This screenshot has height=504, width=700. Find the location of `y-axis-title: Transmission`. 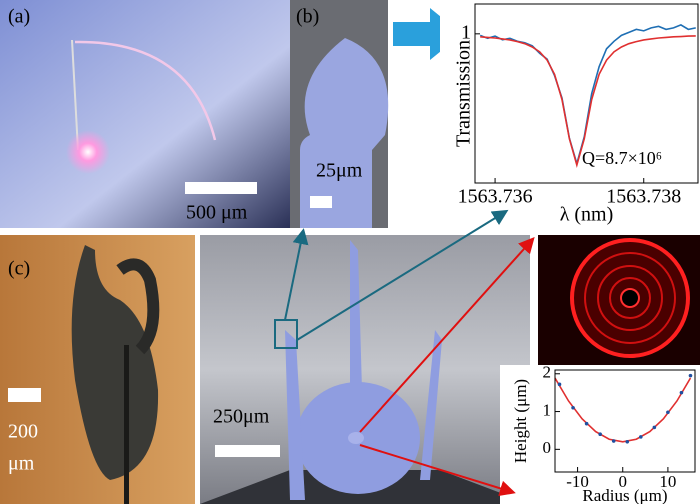

y-axis-title: Transmission is located at coordinates (464, 93).